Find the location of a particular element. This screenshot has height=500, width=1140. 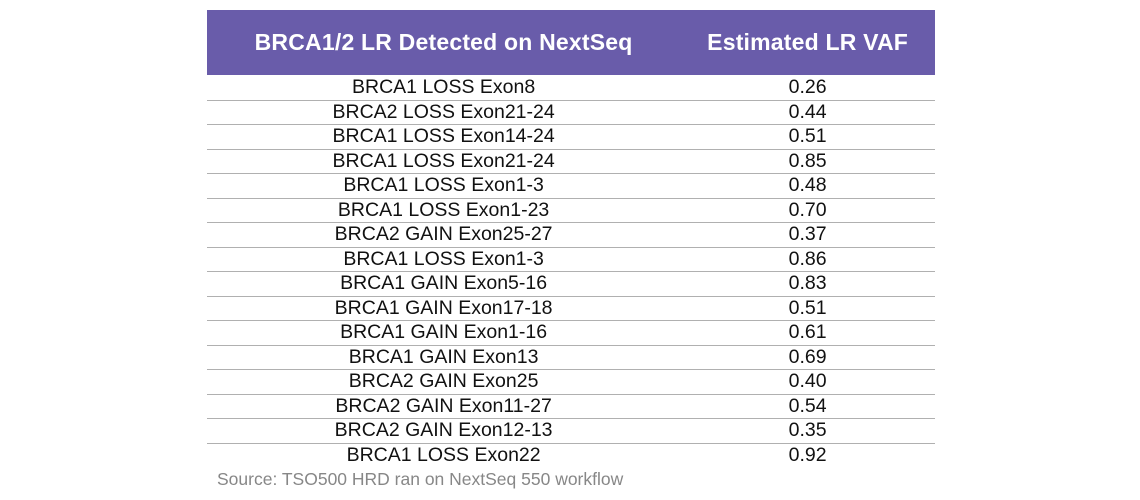

lr-detected-cell: BRCA1 GAIN Exon13 is located at coordinates (443, 356).